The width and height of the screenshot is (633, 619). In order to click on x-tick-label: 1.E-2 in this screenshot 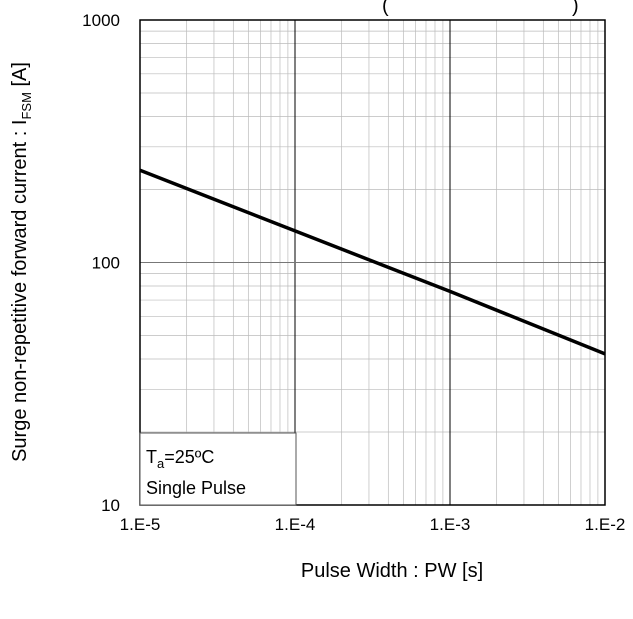, I will do `click(605, 524)`.